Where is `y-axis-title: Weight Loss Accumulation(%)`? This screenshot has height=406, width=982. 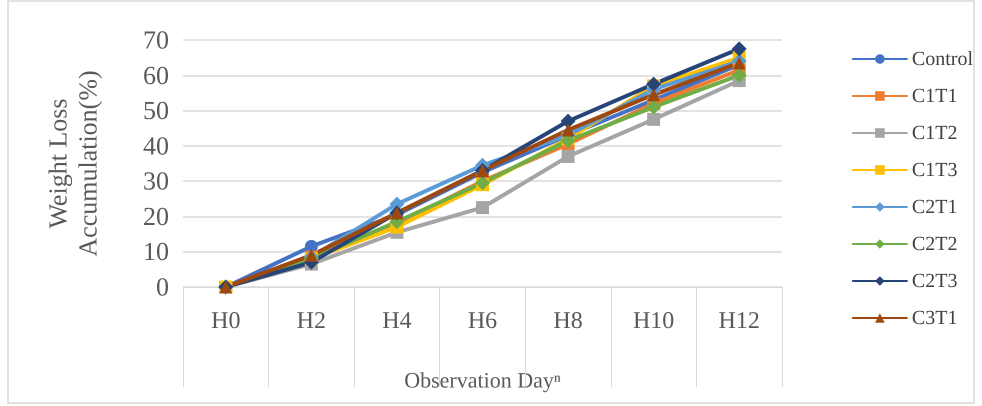 y-axis-title: Weight Loss Accumulation(%) is located at coordinates (73, 163).